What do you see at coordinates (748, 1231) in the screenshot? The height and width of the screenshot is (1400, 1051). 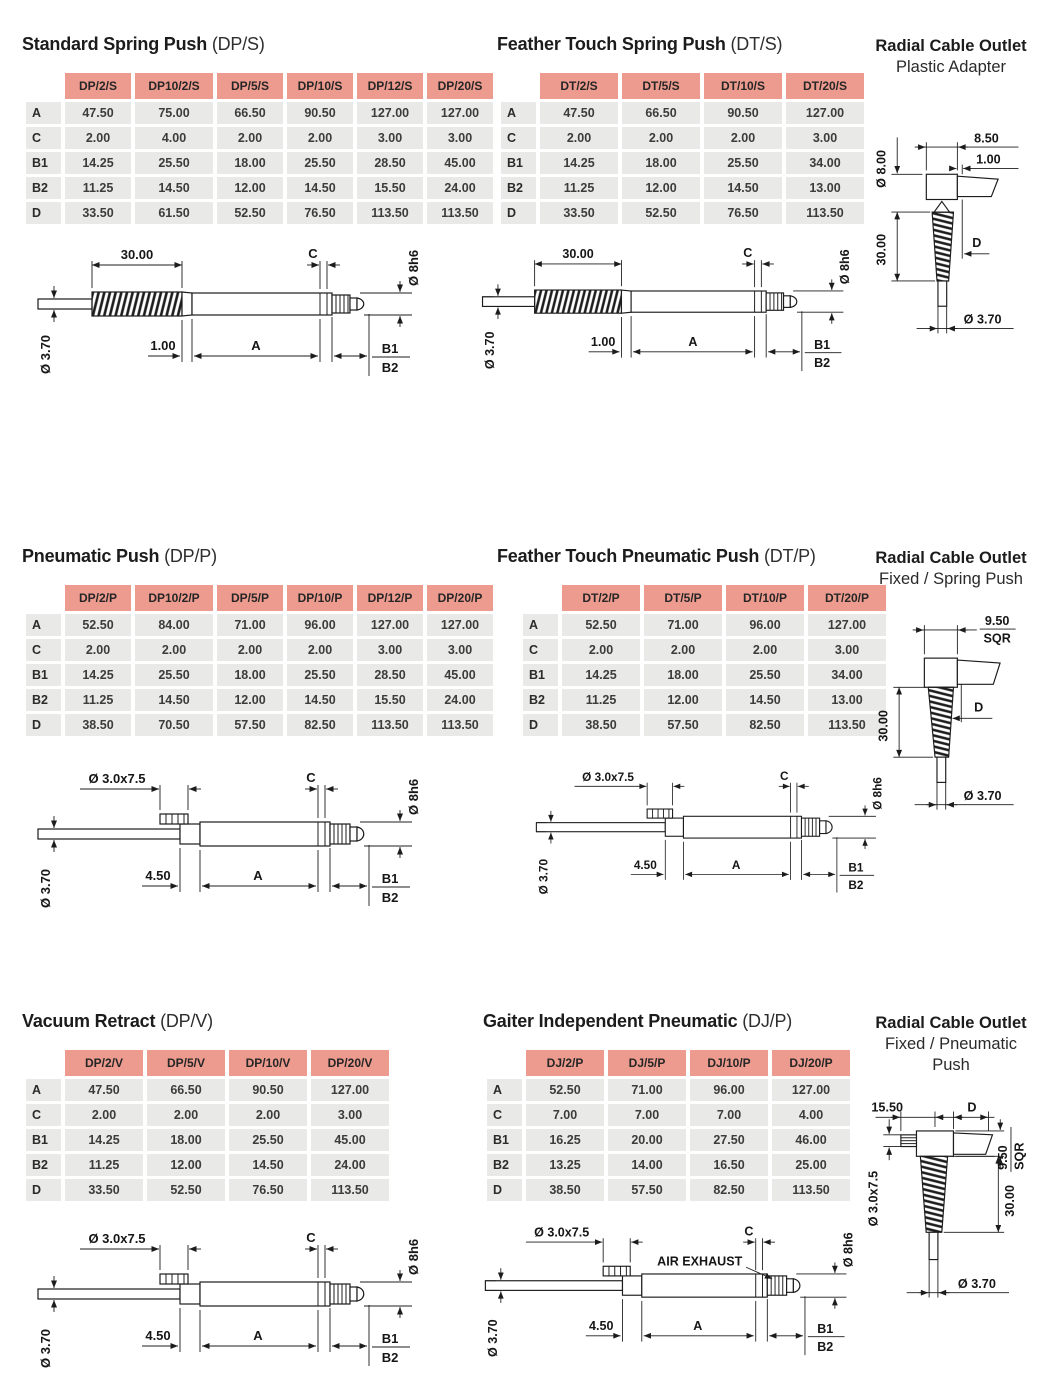 I see `dim-c: C` at bounding box center [748, 1231].